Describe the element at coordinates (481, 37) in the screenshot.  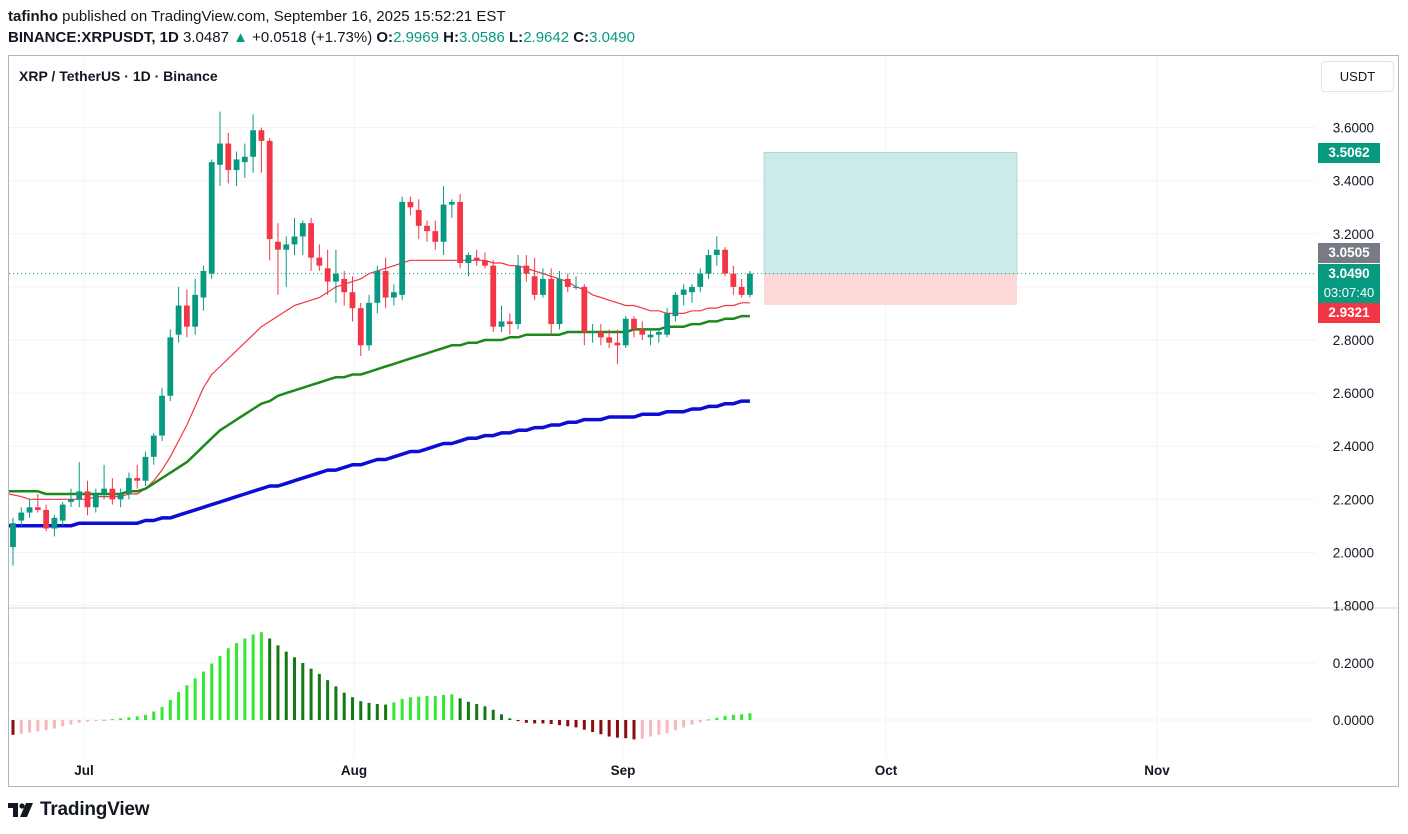
I see `high-value: 3.0586` at that location.